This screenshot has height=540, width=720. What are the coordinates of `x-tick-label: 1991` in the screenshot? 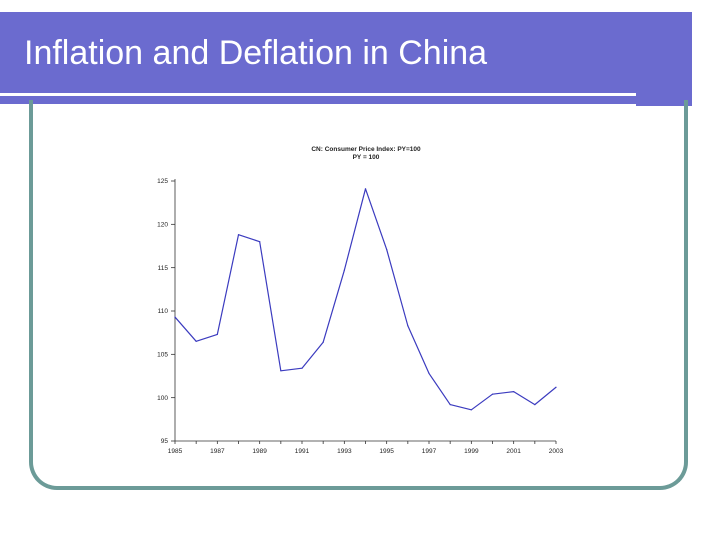 It's located at (302, 451).